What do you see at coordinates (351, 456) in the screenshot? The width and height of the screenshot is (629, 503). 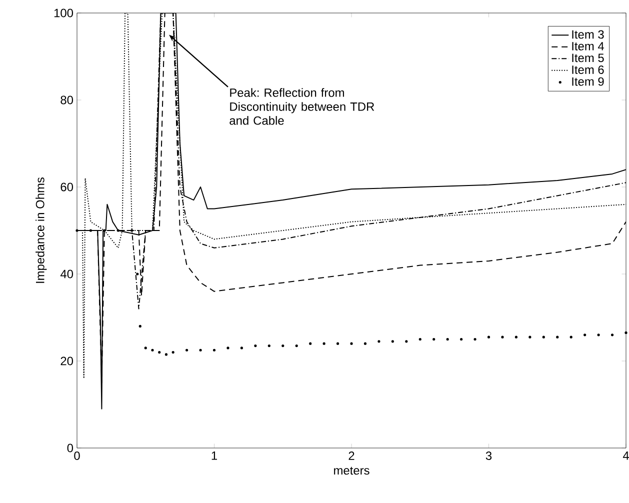 I see `x-tick-label: 2` at bounding box center [351, 456].